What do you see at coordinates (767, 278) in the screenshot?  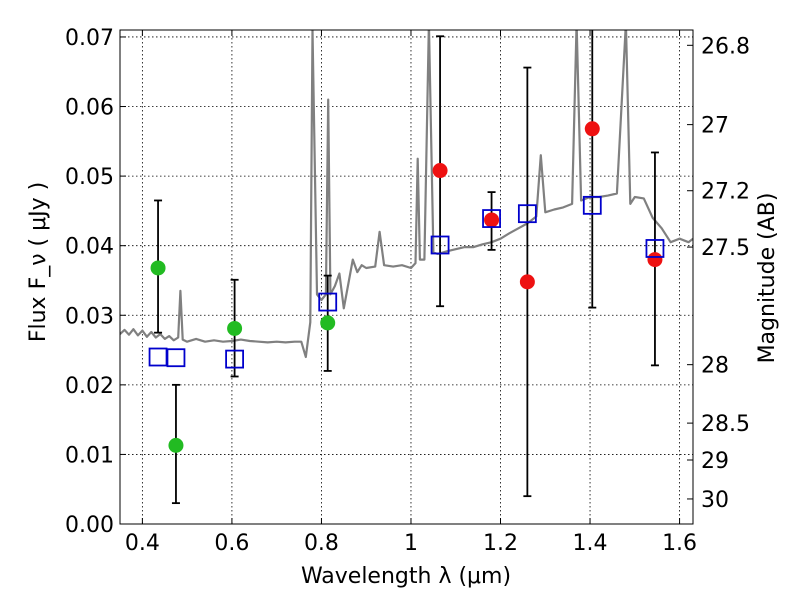 I see `right-axis-title: Magnitude (AB)` at bounding box center [767, 278].